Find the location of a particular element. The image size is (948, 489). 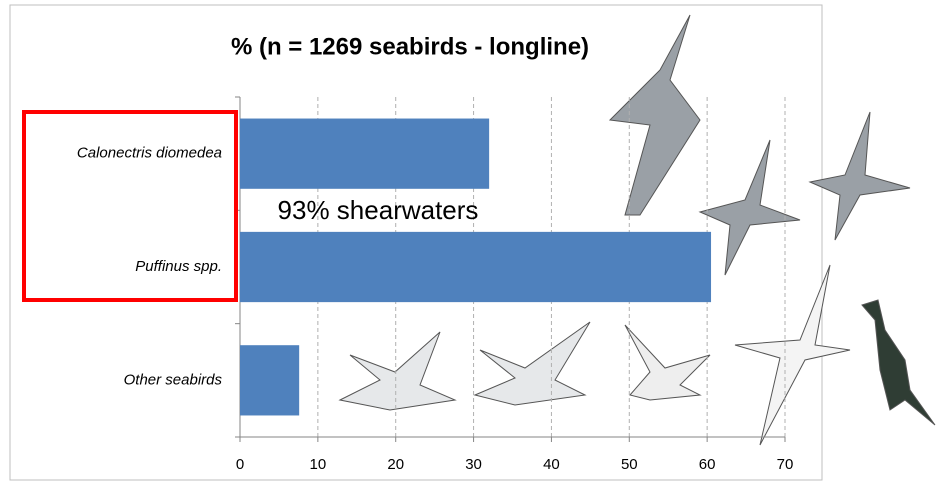

x-tick-label: 10 is located at coordinates (318, 464).